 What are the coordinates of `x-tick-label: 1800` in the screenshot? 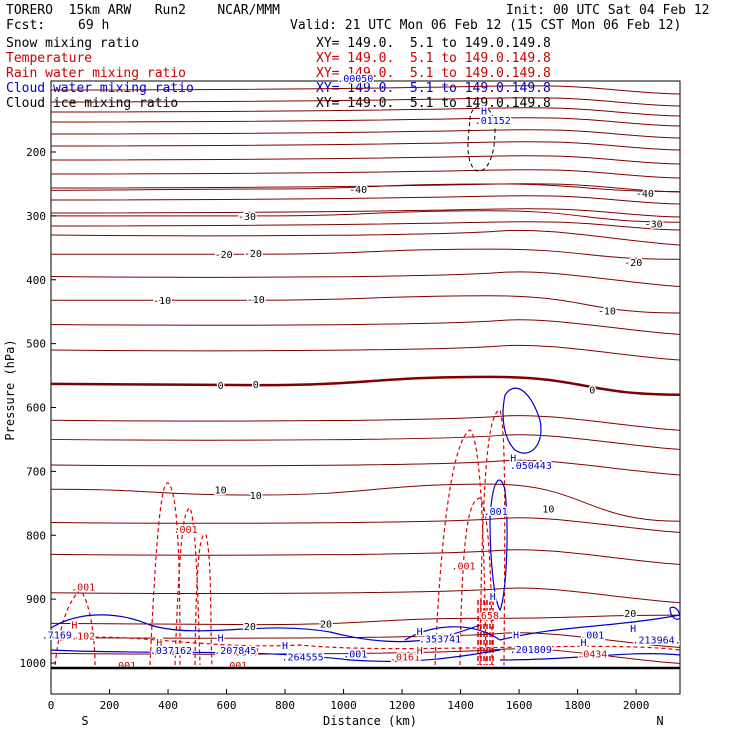 It's located at (577, 705).